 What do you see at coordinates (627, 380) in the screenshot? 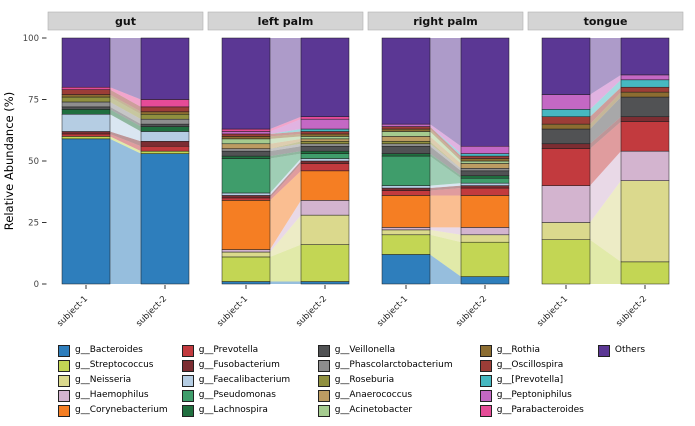
I see `legend-column: Others` at bounding box center [627, 380].